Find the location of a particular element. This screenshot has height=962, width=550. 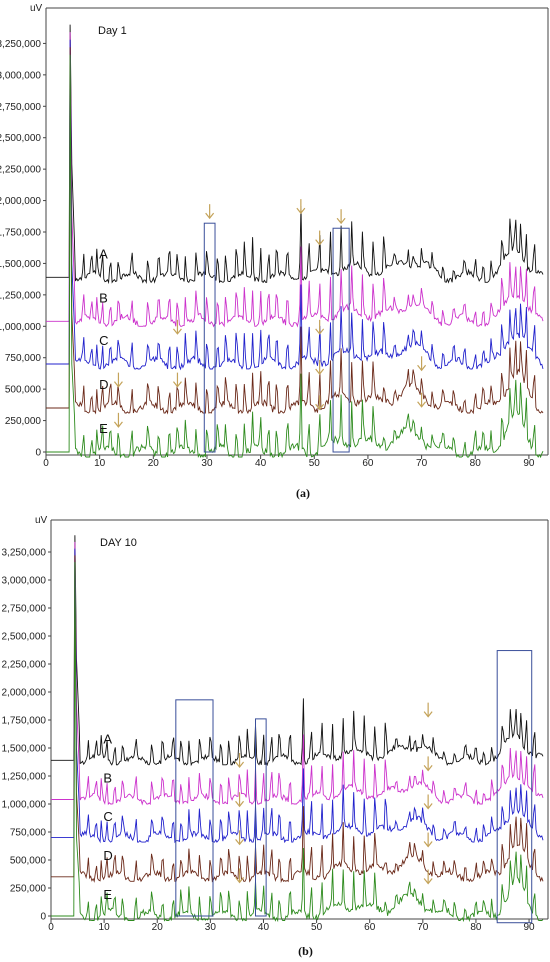

panel-caption: (a) is located at coordinates (303, 493).